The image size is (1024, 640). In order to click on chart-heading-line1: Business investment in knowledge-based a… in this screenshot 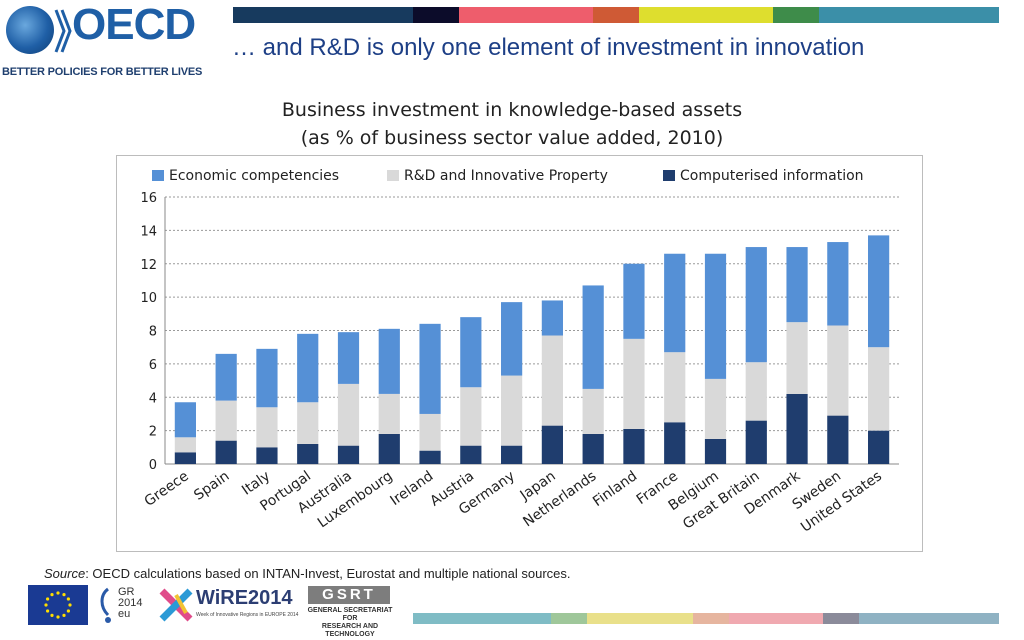, I will do `click(512, 110)`.